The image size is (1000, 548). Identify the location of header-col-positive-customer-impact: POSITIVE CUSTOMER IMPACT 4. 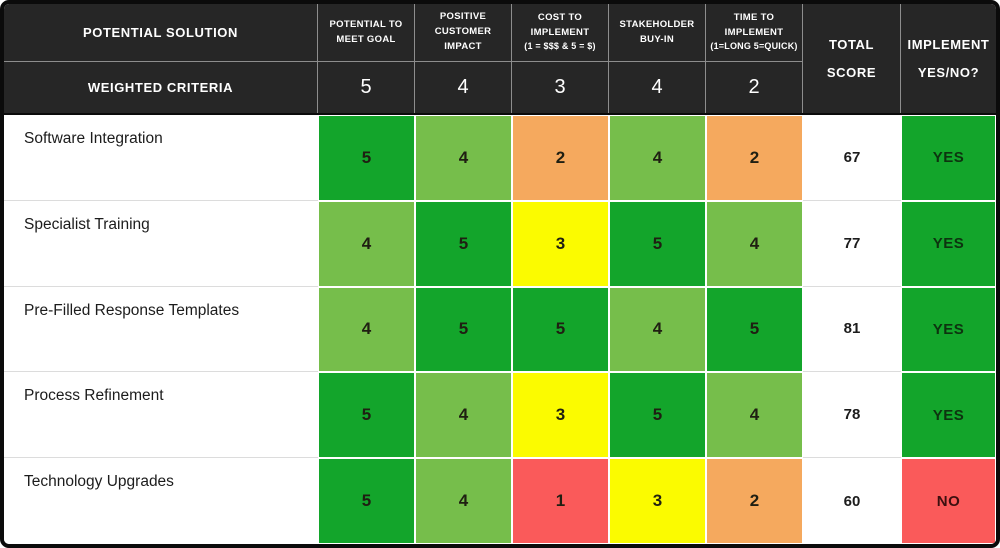
(463, 58).